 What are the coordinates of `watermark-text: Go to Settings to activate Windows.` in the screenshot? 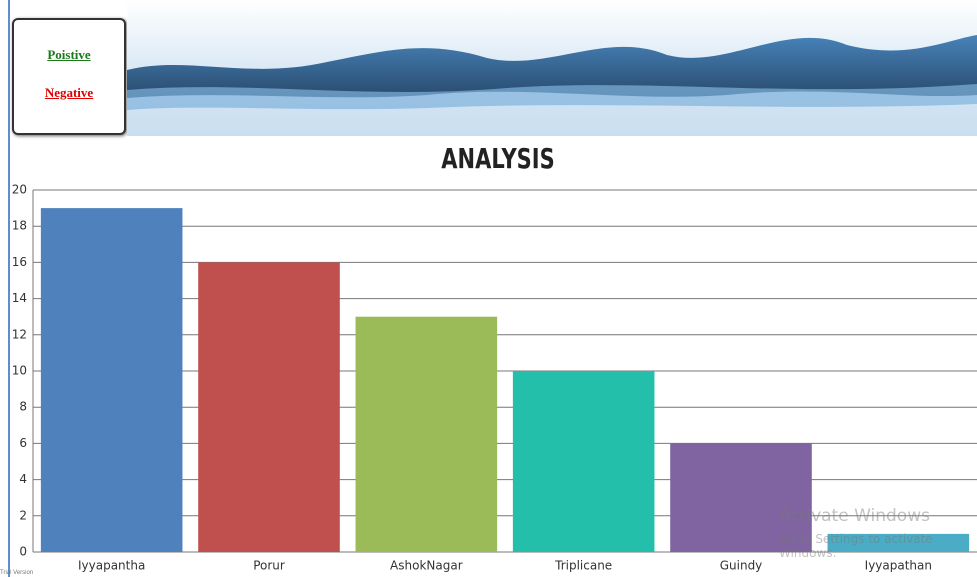 It's located at (856, 546).